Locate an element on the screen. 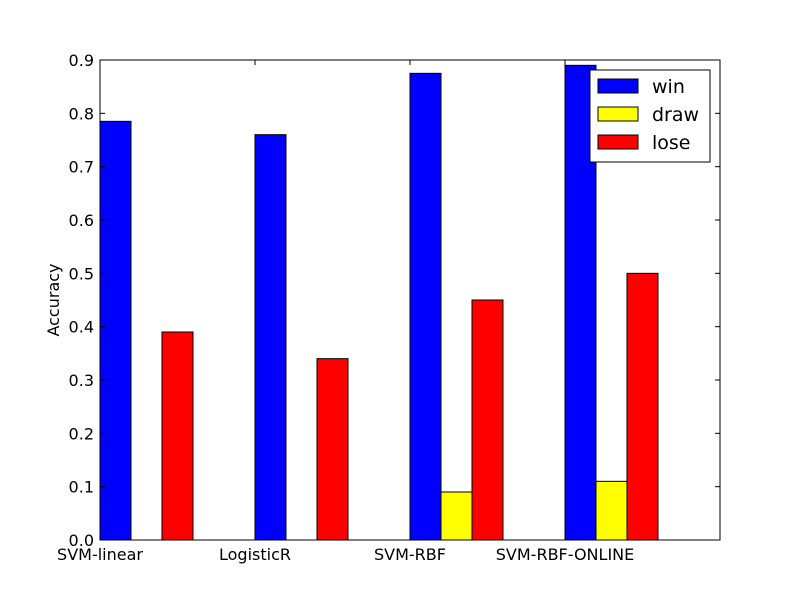 The height and width of the screenshot is (600, 800). x-tick-label: SVM-linear is located at coordinates (100, 554).